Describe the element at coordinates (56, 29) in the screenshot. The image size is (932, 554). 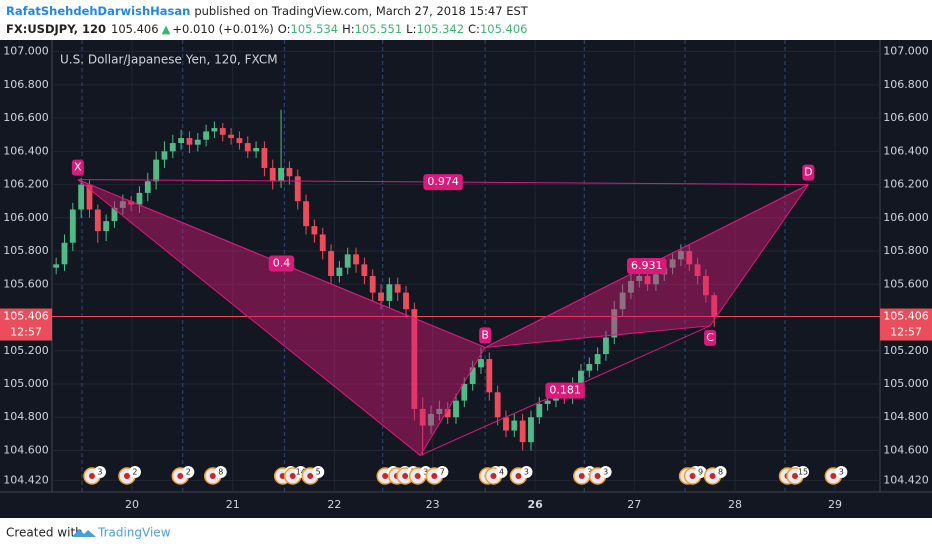
I see `symbol: FX:USDJPY, 120` at that location.